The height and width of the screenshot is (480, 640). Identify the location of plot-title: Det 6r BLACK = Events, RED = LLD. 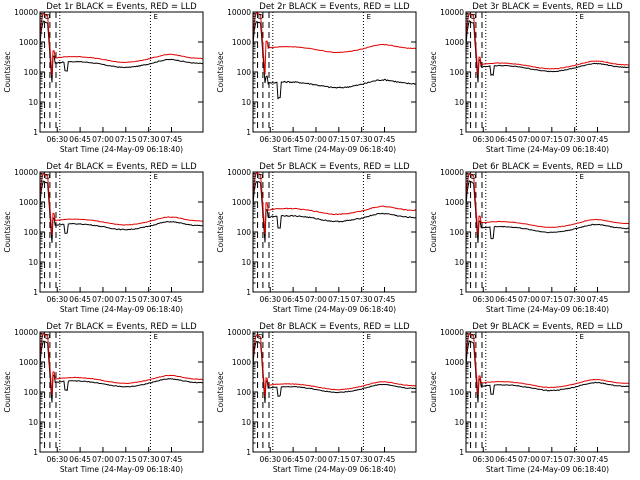
(547, 167).